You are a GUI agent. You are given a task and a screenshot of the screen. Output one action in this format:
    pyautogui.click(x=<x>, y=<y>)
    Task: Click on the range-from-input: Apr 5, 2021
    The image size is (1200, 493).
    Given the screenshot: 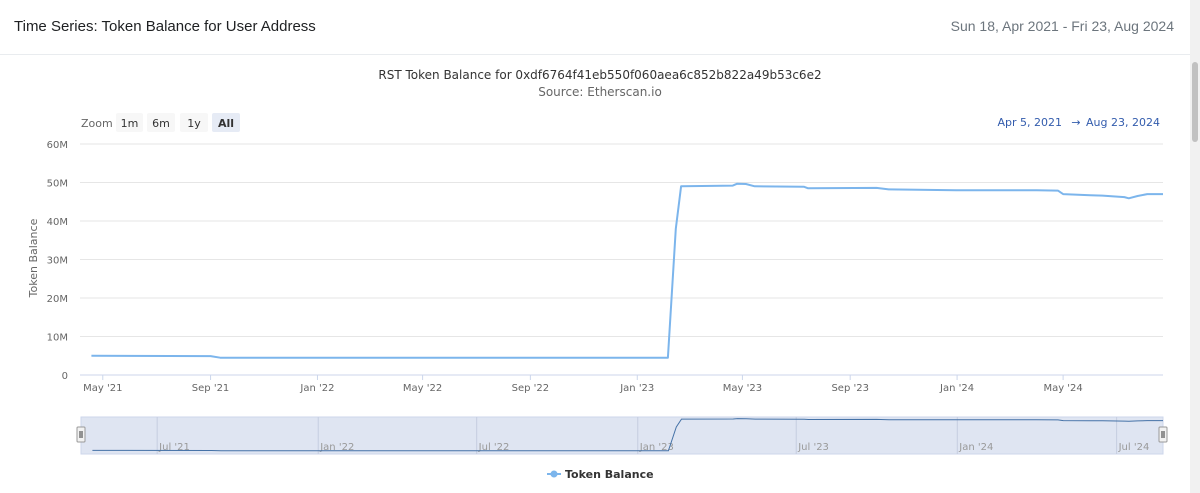 What is the action you would take?
    pyautogui.click(x=1029, y=122)
    